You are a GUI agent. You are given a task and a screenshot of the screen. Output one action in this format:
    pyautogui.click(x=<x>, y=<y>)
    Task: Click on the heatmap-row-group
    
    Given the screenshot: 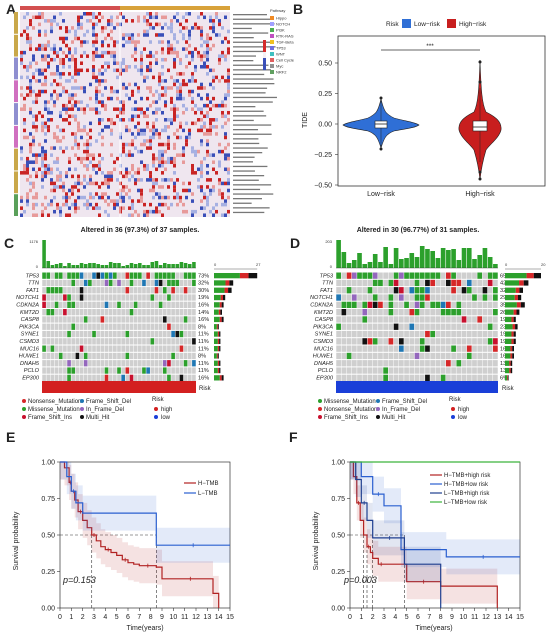 What is the action you would take?
    pyautogui.click(x=16, y=45)
    